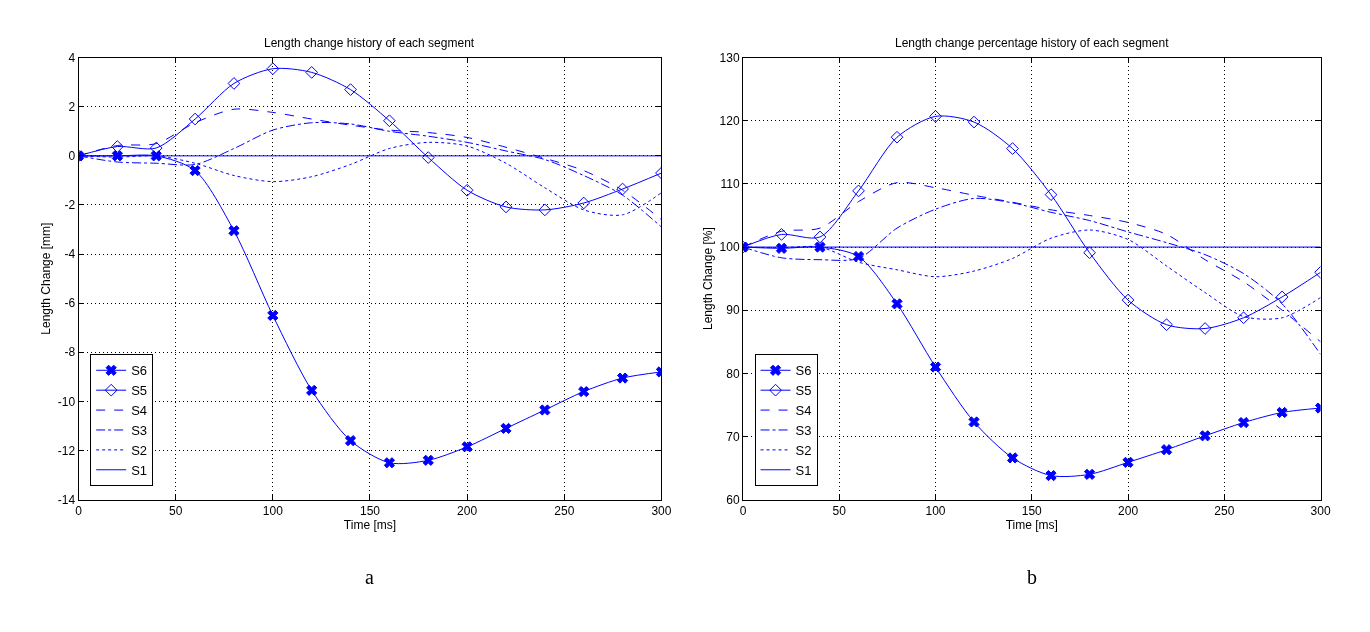 This screenshot has width=1370, height=632. Describe the element at coordinates (66, 450) in the screenshot. I see `y-tick-label: -12` at that location.